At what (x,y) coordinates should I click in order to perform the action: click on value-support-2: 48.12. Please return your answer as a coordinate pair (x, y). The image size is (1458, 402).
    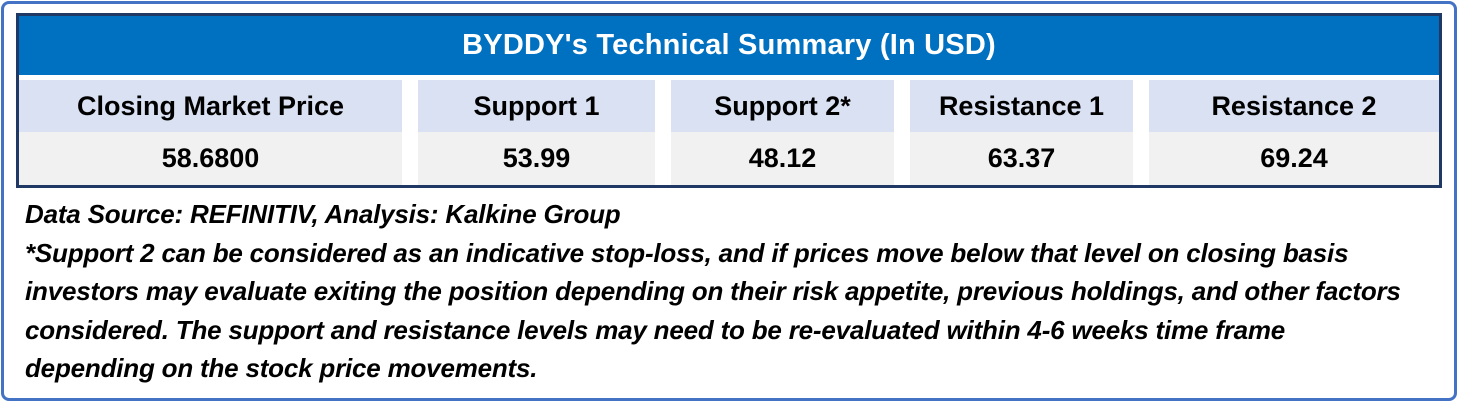
    Looking at the image, I should click on (782, 158).